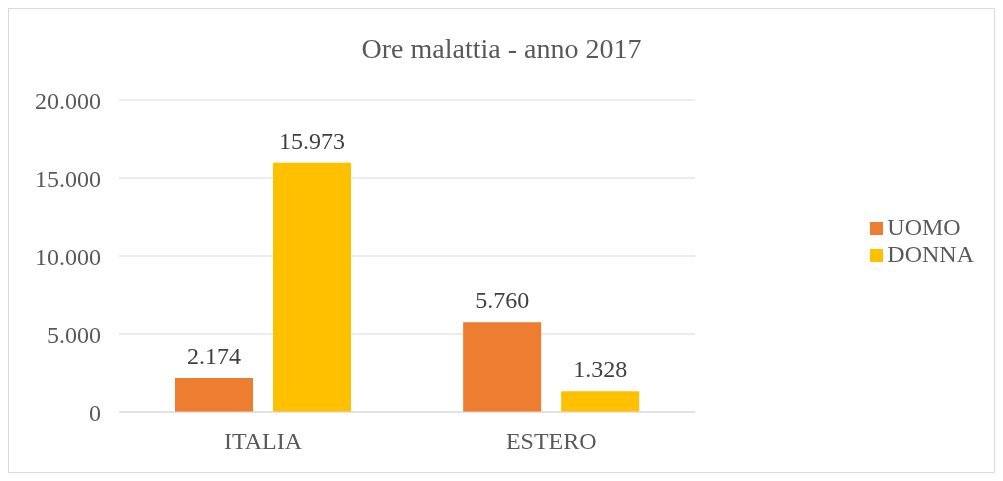  I want to click on y-tick-label: 0, so click(95, 412).